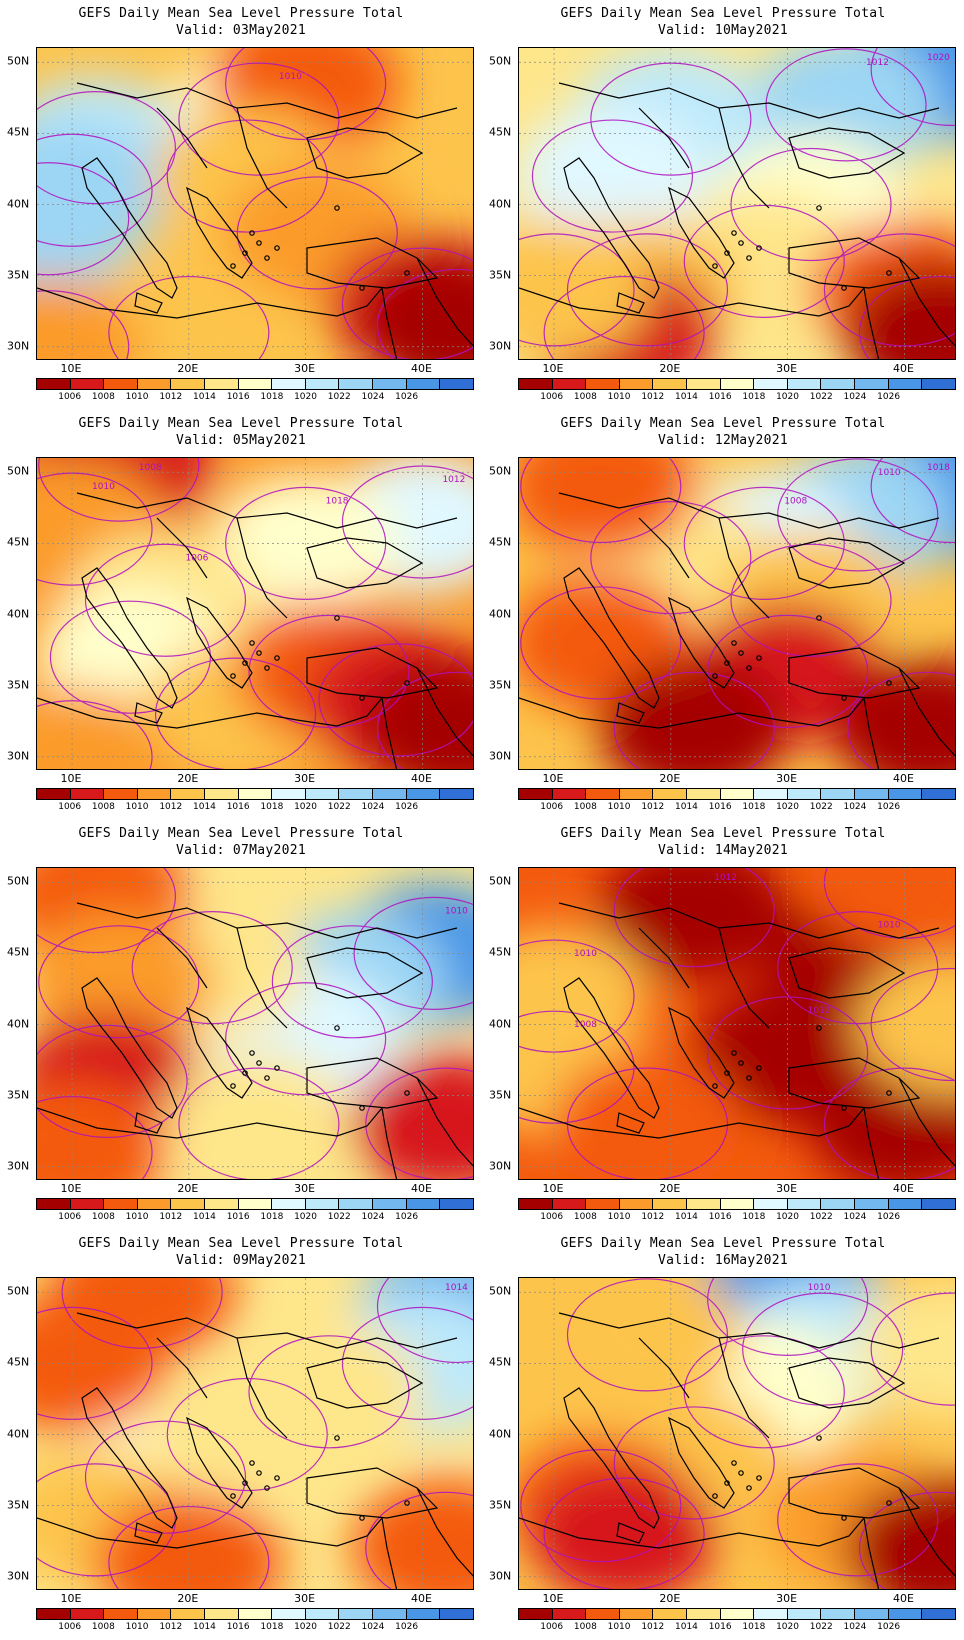  I want to click on colorbar-label: 1020, so click(305, 1627).